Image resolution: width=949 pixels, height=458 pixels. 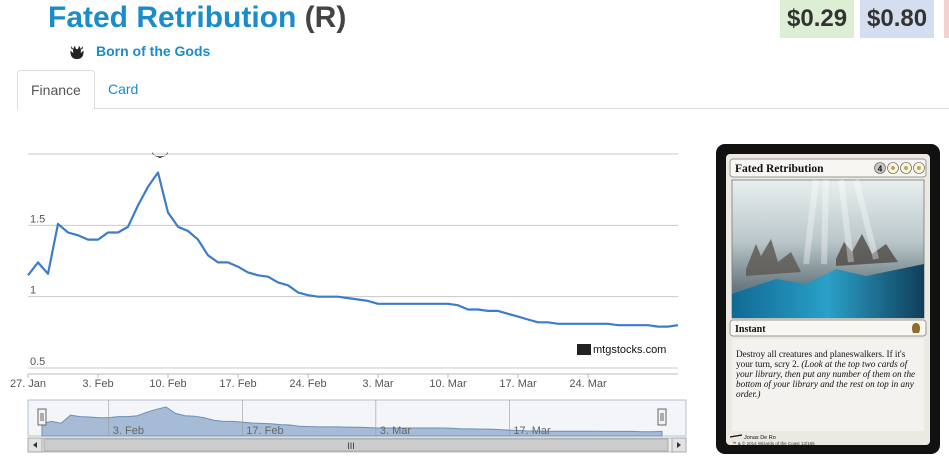 I want to click on x-tick-label: 27. Jan, so click(x=28, y=384).